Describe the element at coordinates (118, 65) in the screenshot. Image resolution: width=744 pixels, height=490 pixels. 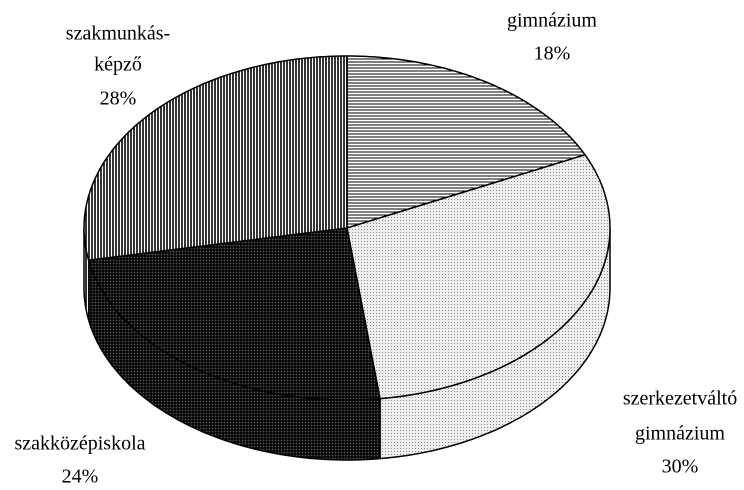
I see `category-label: képző` at that location.